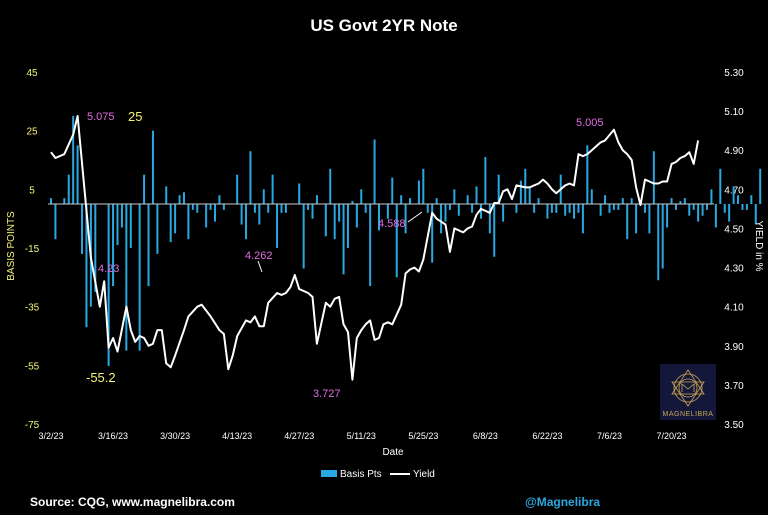 The width and height of the screenshot is (768, 515). I want to click on left-tick-label: 25, so click(32, 132).